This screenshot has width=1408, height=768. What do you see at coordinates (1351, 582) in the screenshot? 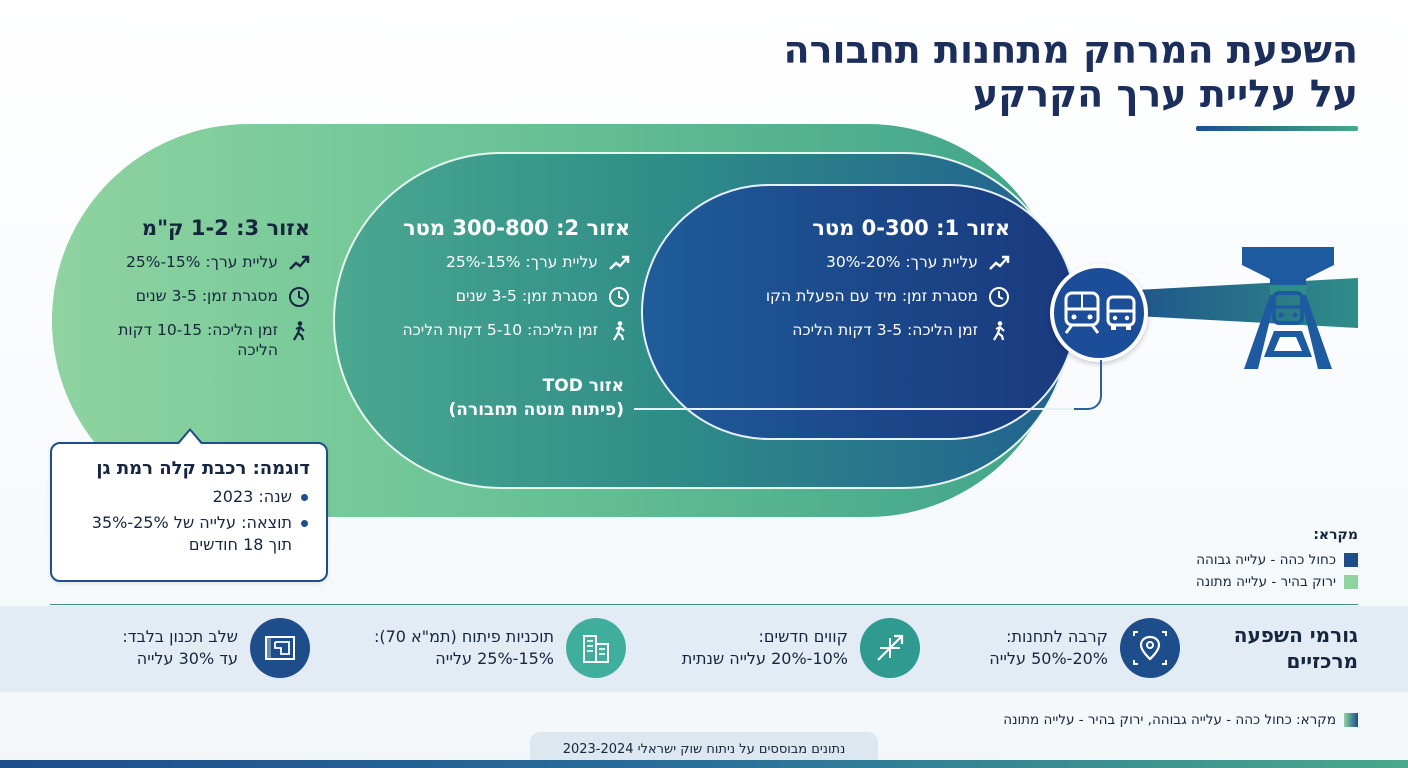
I see `legend-swatch-light` at bounding box center [1351, 582].